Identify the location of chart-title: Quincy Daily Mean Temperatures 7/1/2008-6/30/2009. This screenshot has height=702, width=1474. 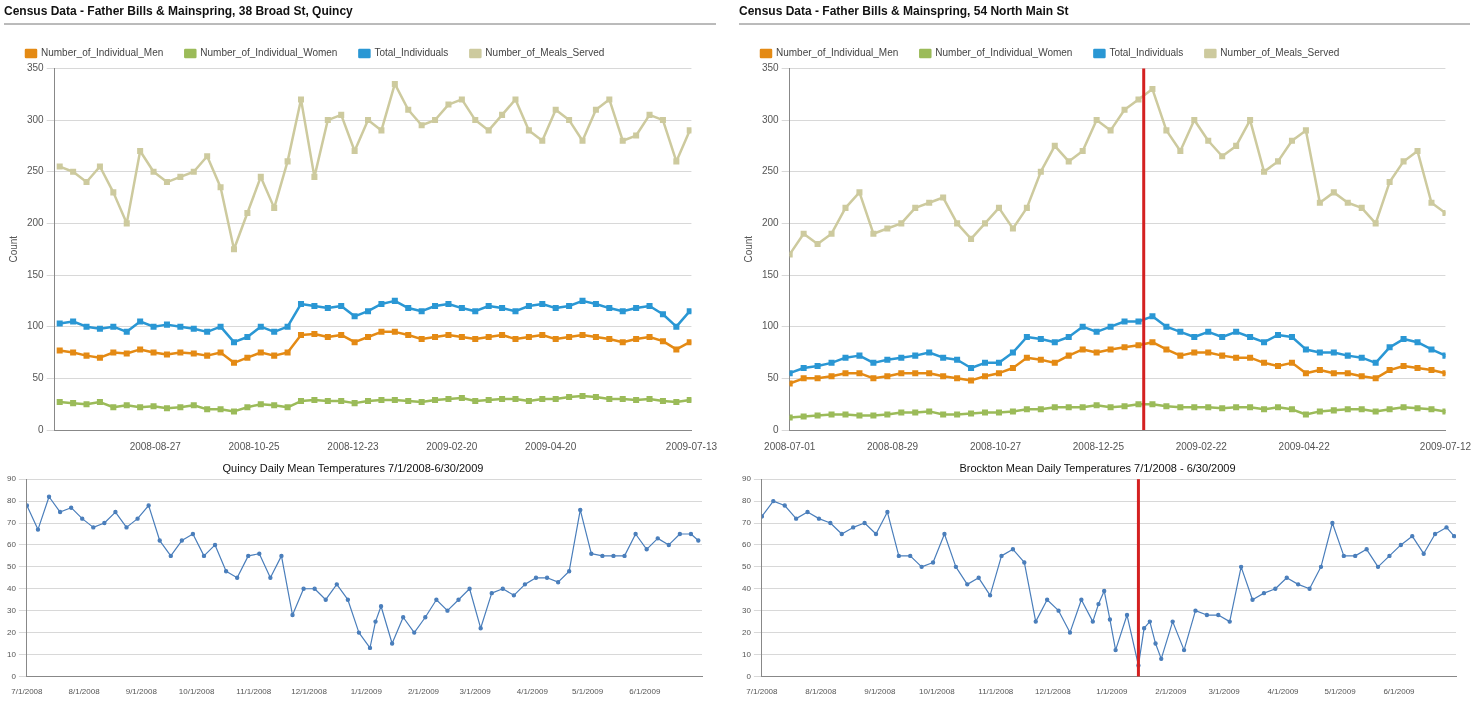
(353, 467).